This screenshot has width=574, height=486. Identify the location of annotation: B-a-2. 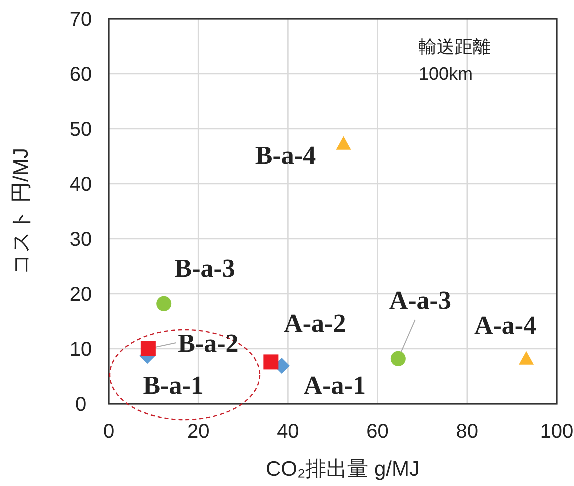
(208, 343).